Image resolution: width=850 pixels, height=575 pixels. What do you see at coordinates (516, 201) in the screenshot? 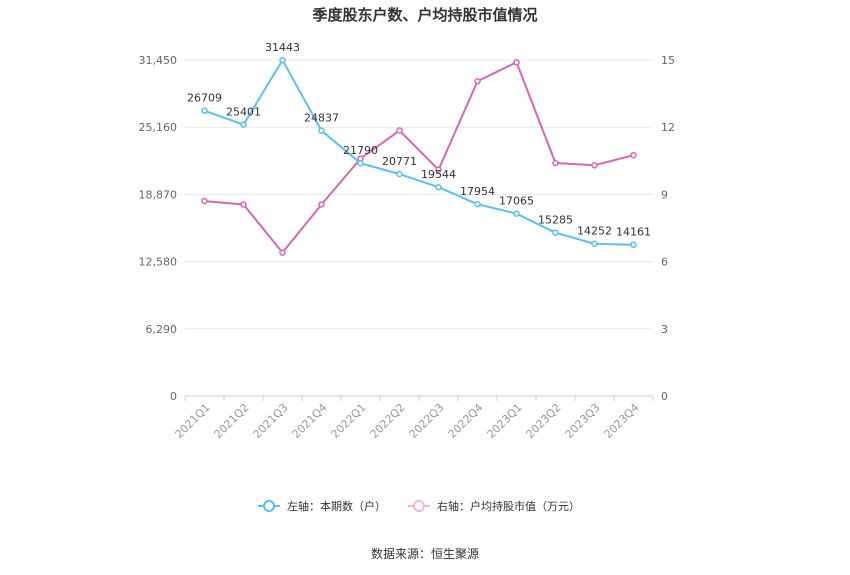
I see `data-label: 17065` at bounding box center [516, 201].